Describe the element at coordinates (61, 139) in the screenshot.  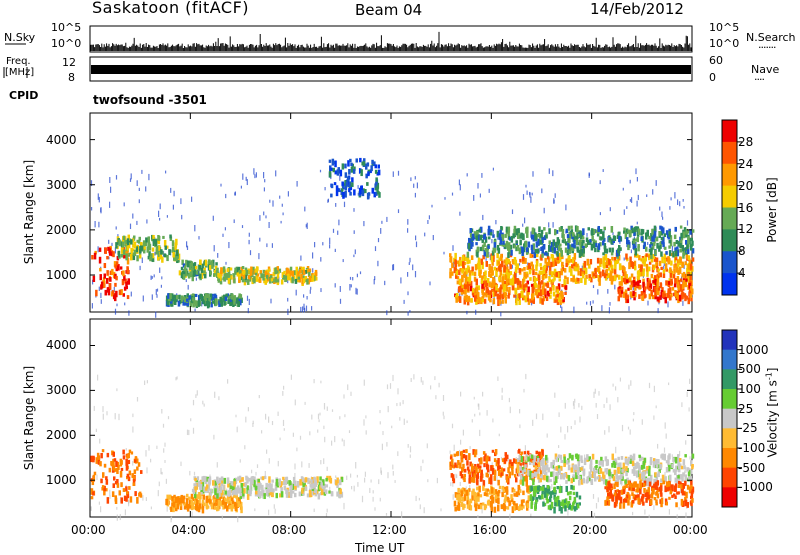
I see `ytick-label: 4000` at that location.